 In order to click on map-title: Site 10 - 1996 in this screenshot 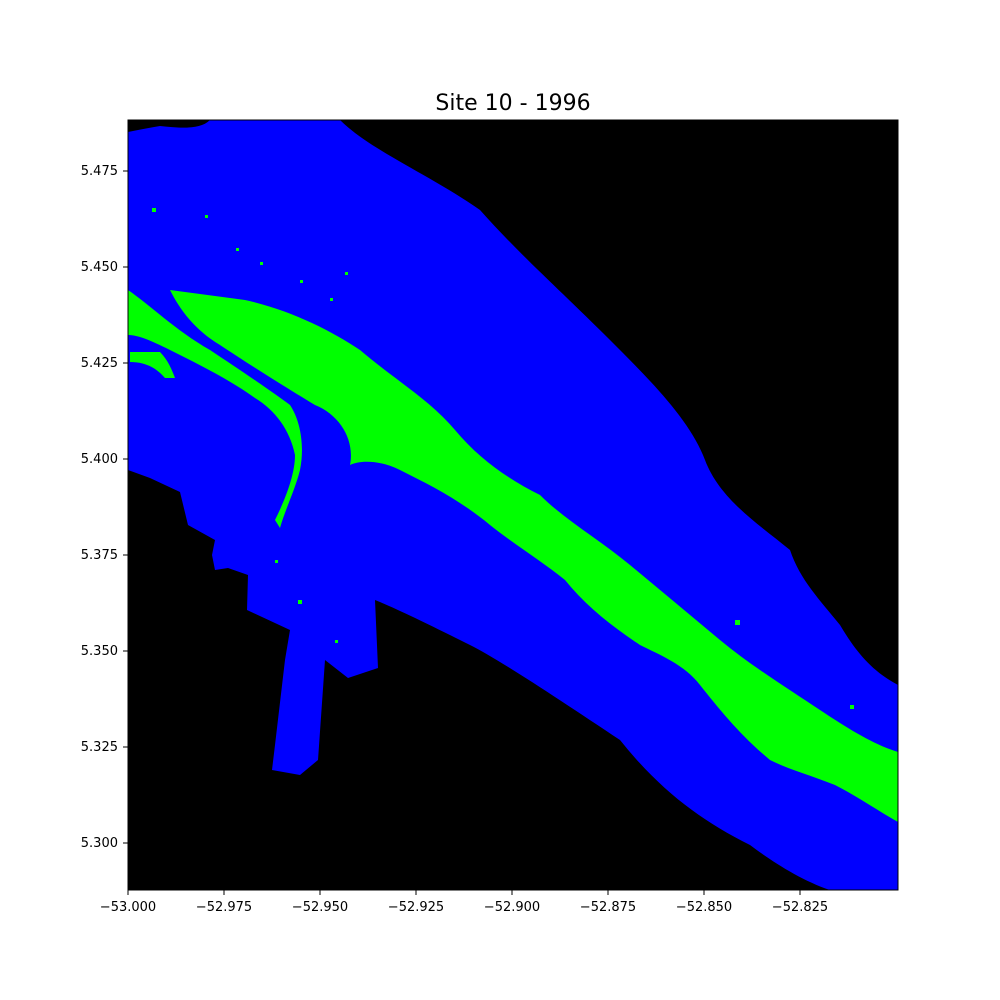, I will do `click(513, 103)`.